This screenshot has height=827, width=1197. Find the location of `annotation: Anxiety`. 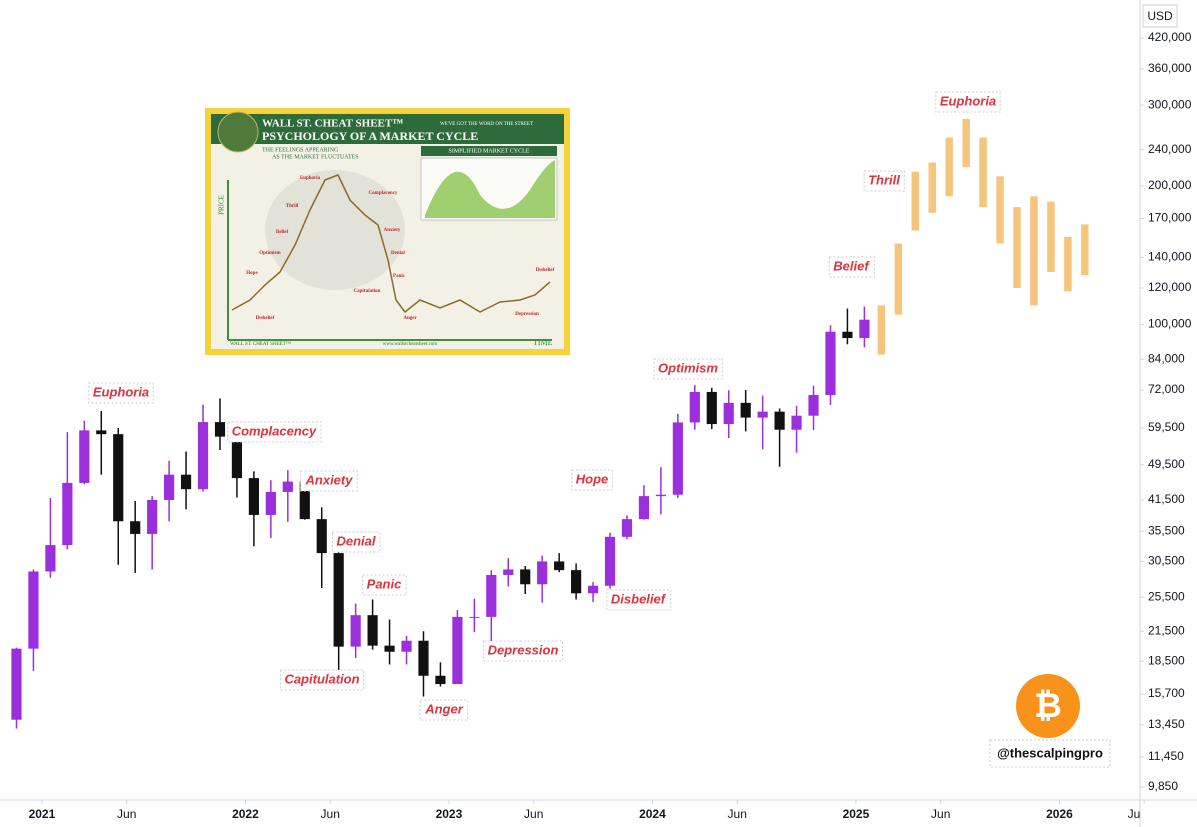

annotation: Anxiety is located at coordinates (329, 479).